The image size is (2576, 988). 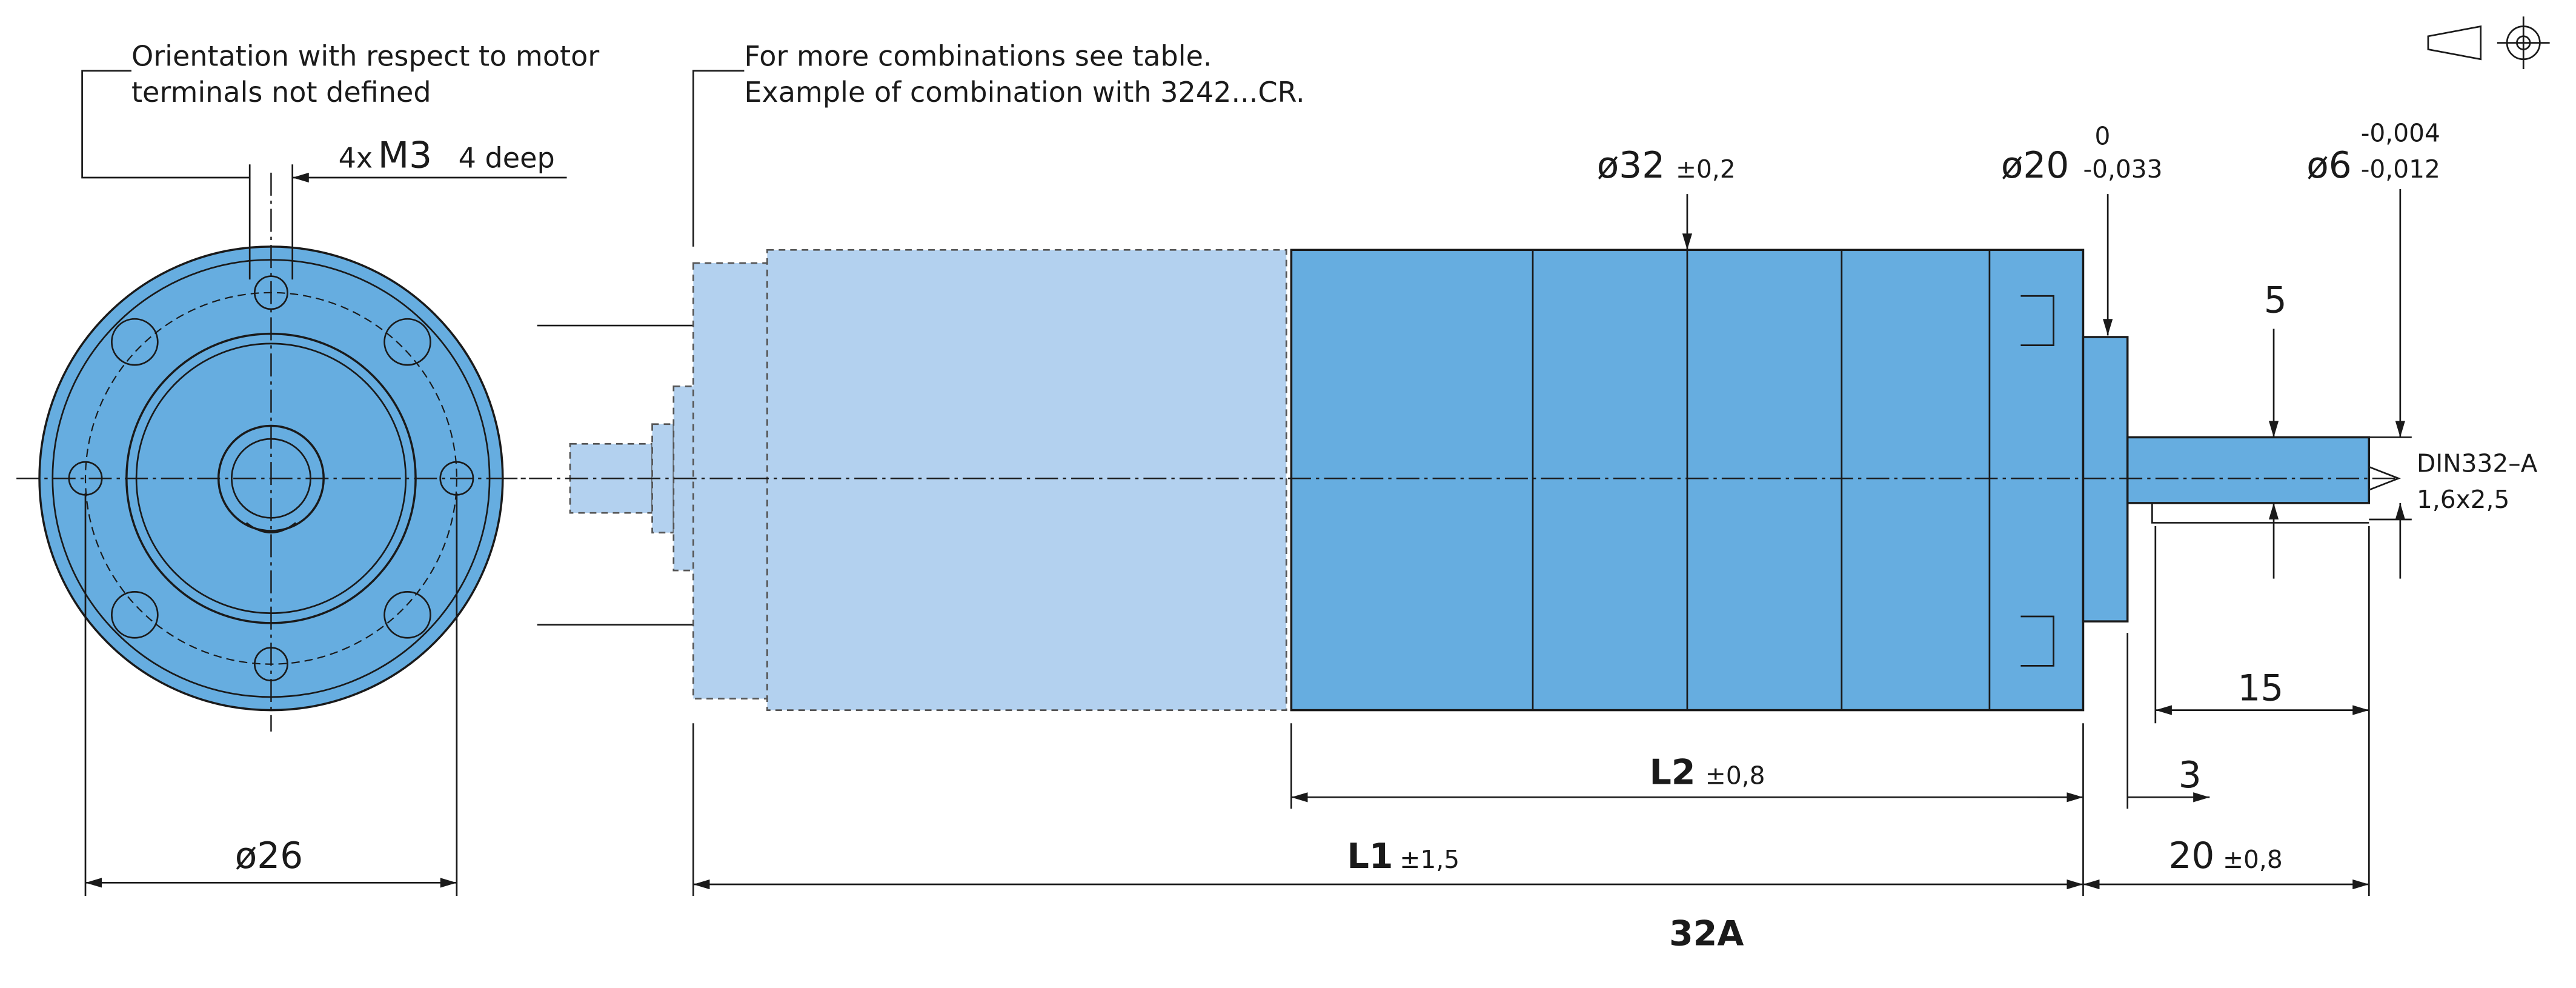 What do you see at coordinates (269, 856) in the screenshot?
I see `dim: ø26` at bounding box center [269, 856].